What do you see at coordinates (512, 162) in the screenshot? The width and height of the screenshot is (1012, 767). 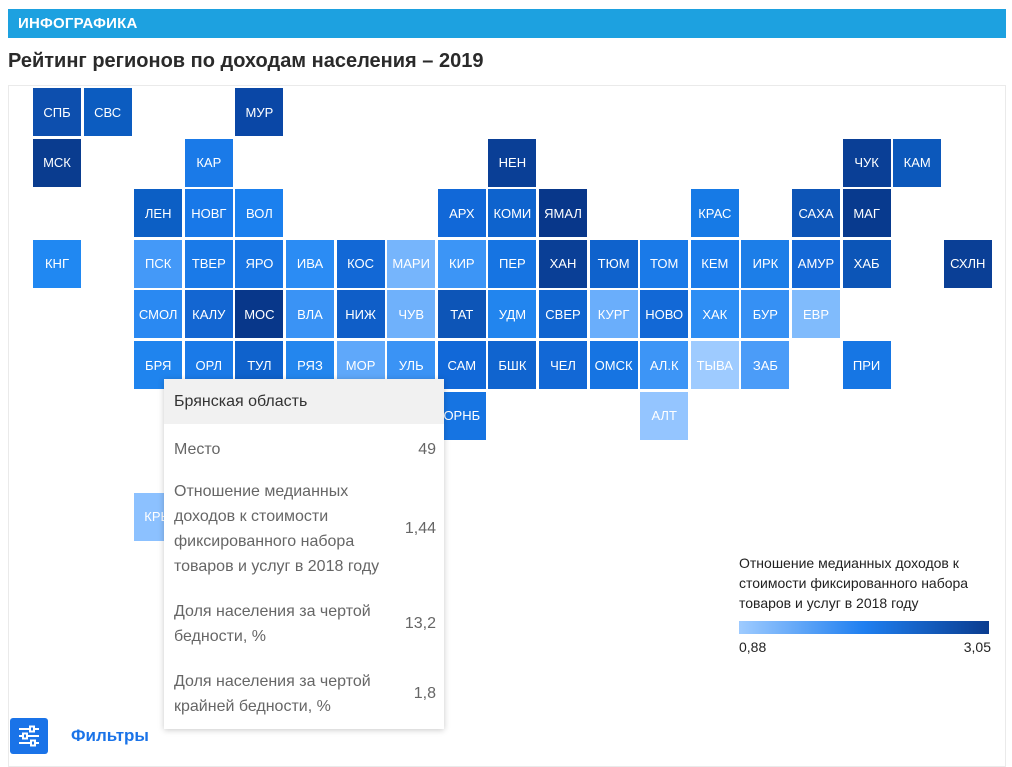 I see `region-tile-нен: НЕН` at bounding box center [512, 162].